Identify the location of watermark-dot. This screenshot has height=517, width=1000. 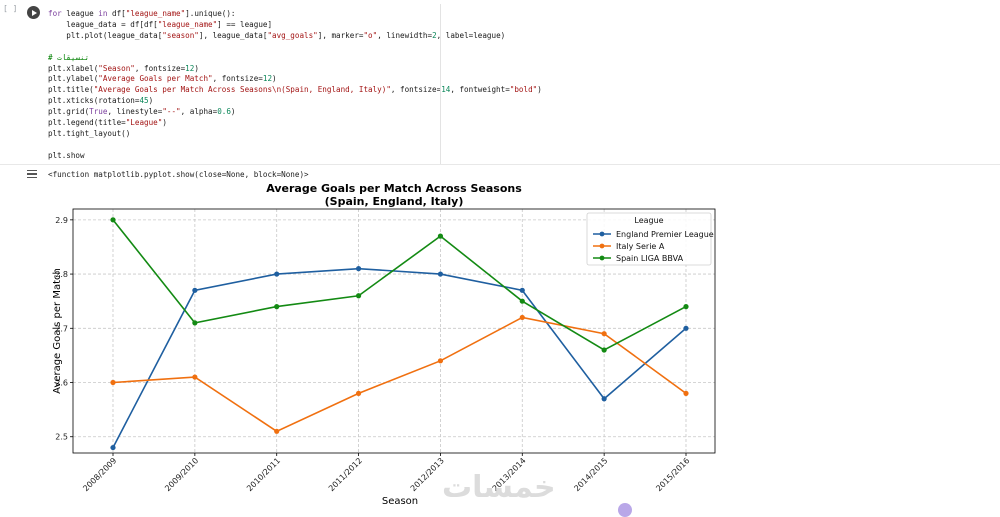
(625, 510).